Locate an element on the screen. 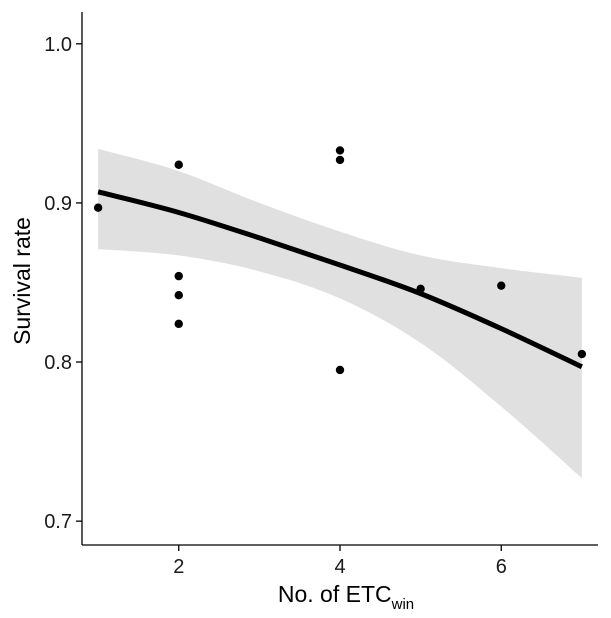 Image resolution: width=611 pixels, height=618 pixels. x-tick-label: 6 is located at coordinates (501, 567).